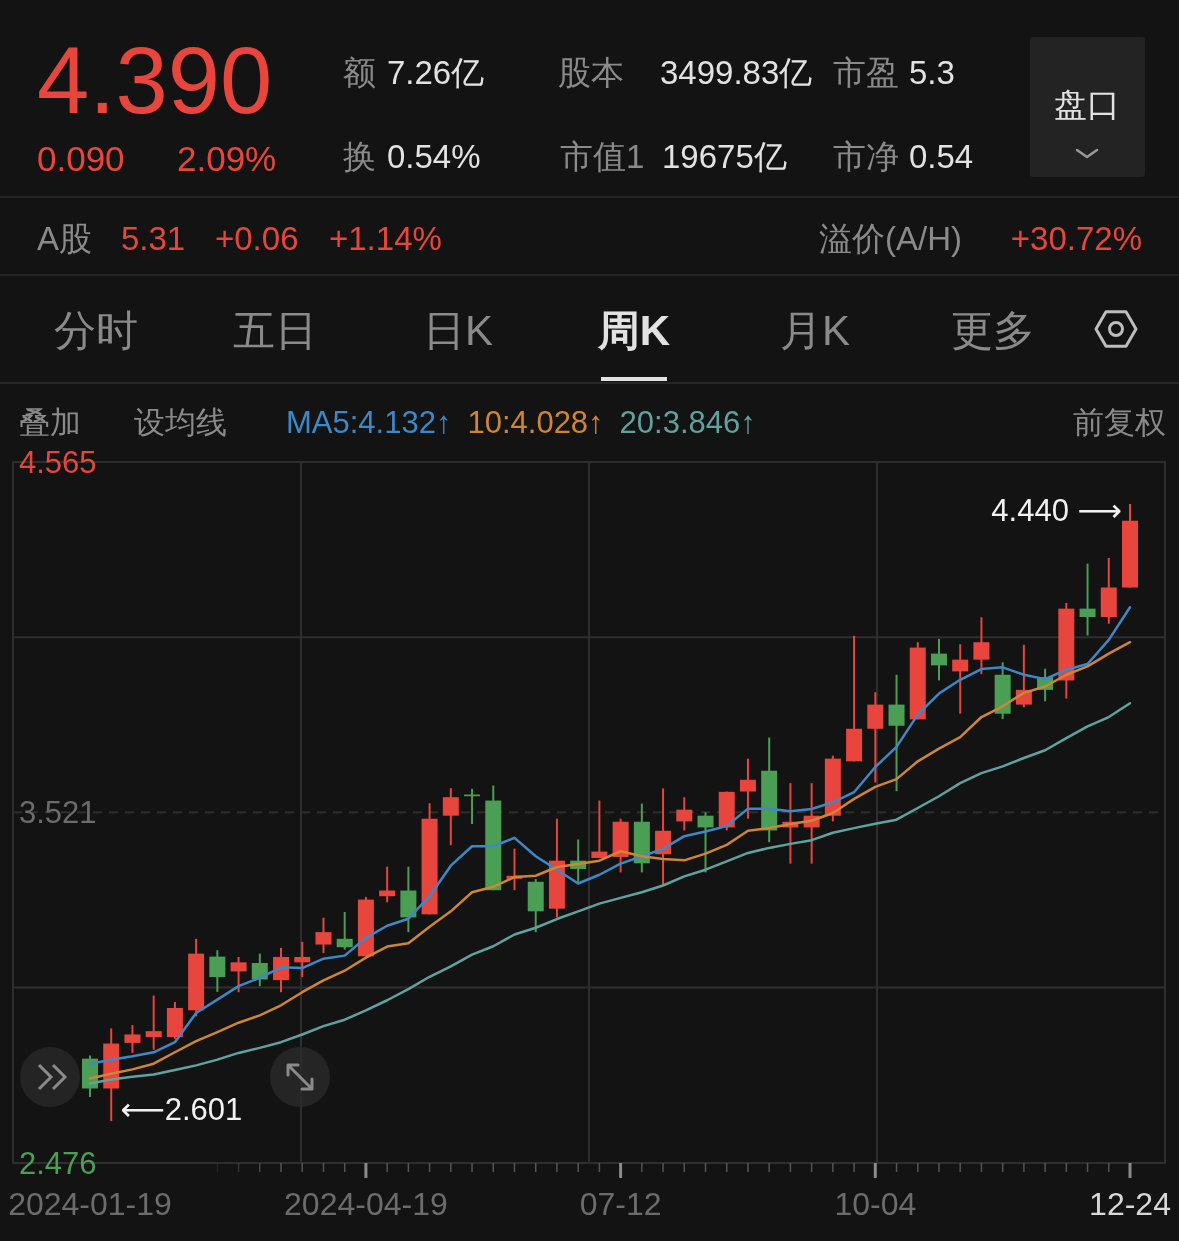 The width and height of the screenshot is (1179, 1241). What do you see at coordinates (993, 330) in the screenshot?
I see `text: 更多` at bounding box center [993, 330].